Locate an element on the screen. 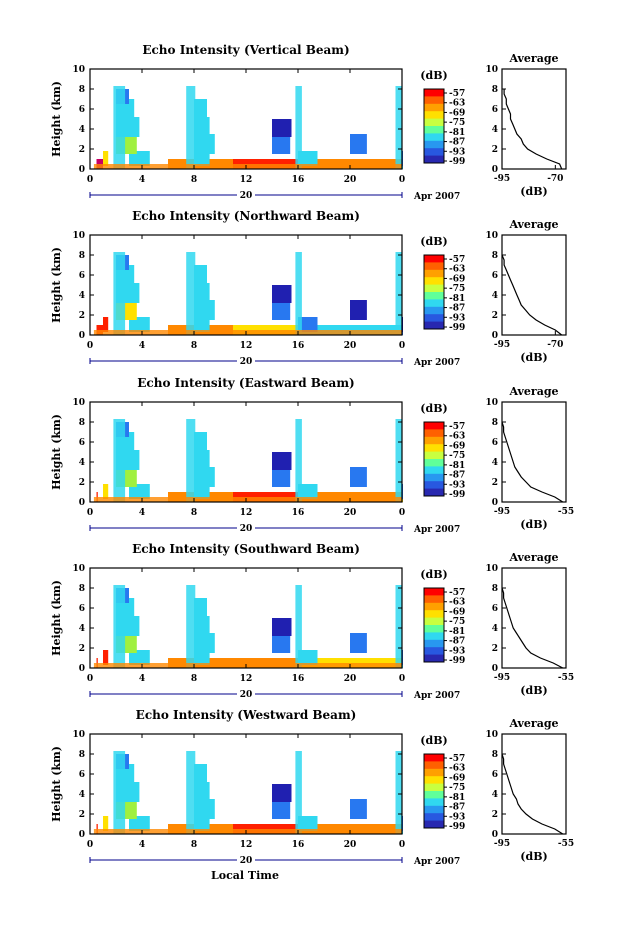 This screenshot has width=619, height=929. x-tick-label: 16 is located at coordinates (298, 346).